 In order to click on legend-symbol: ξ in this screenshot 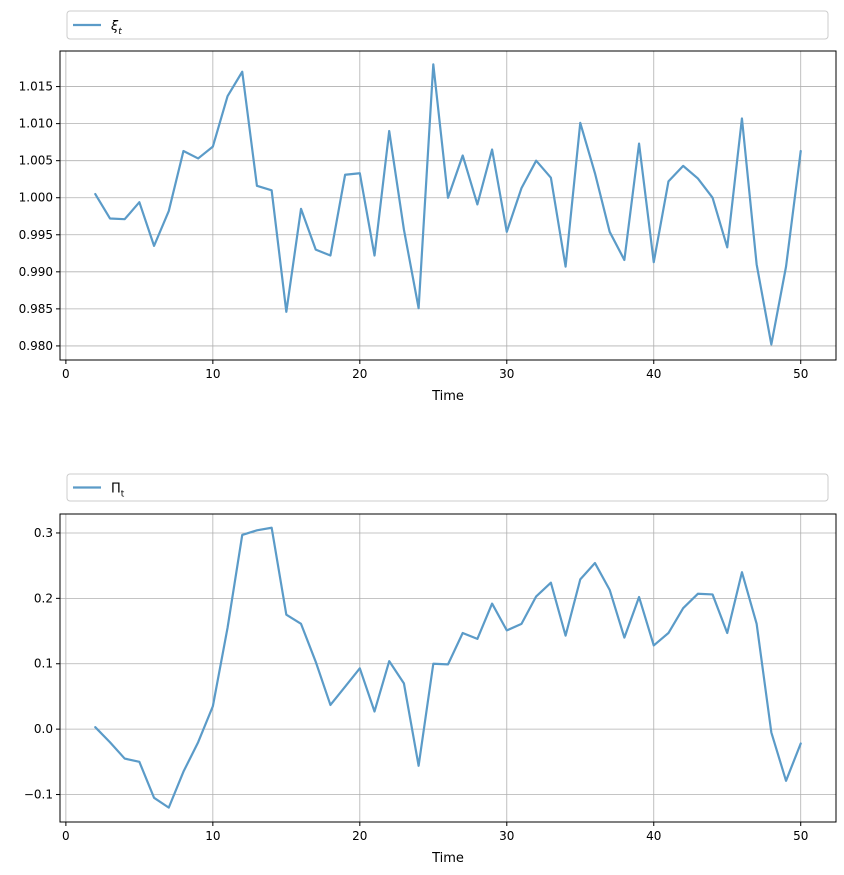, I will do `click(114, 26)`.